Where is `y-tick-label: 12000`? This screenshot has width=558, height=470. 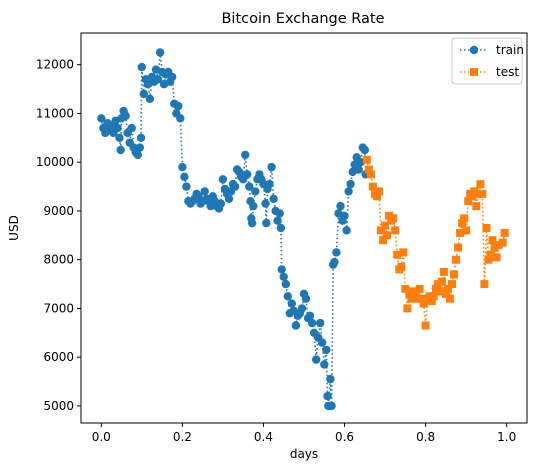 y-tick-label: 12000 is located at coordinates (55, 65).